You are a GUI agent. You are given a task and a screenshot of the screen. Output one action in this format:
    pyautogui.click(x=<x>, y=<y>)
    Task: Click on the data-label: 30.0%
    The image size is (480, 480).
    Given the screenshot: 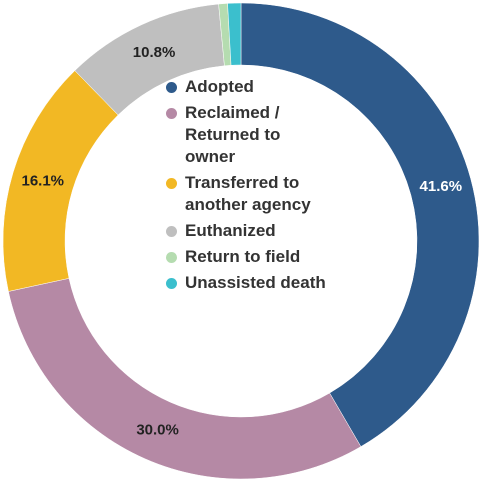 What is the action you would take?
    pyautogui.click(x=157, y=429)
    